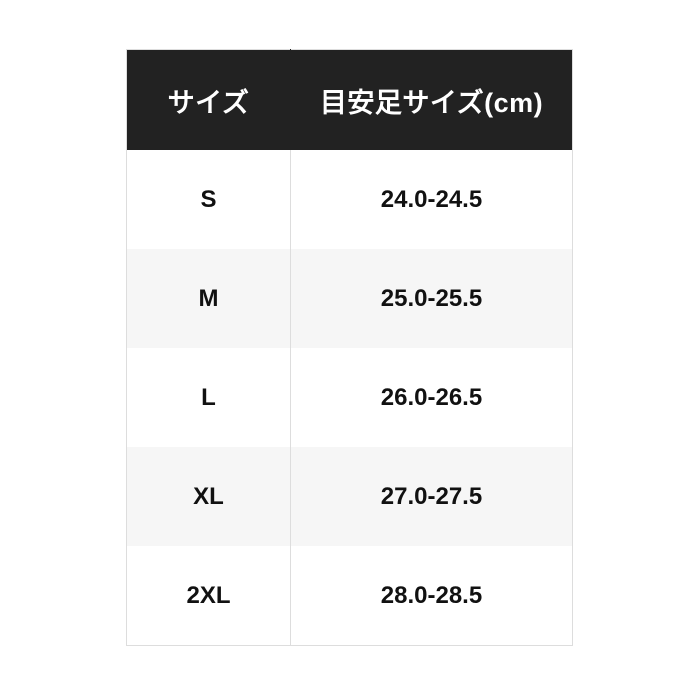  I want to click on cell-foot-size-range: 27.0-27.5, so click(431, 496).